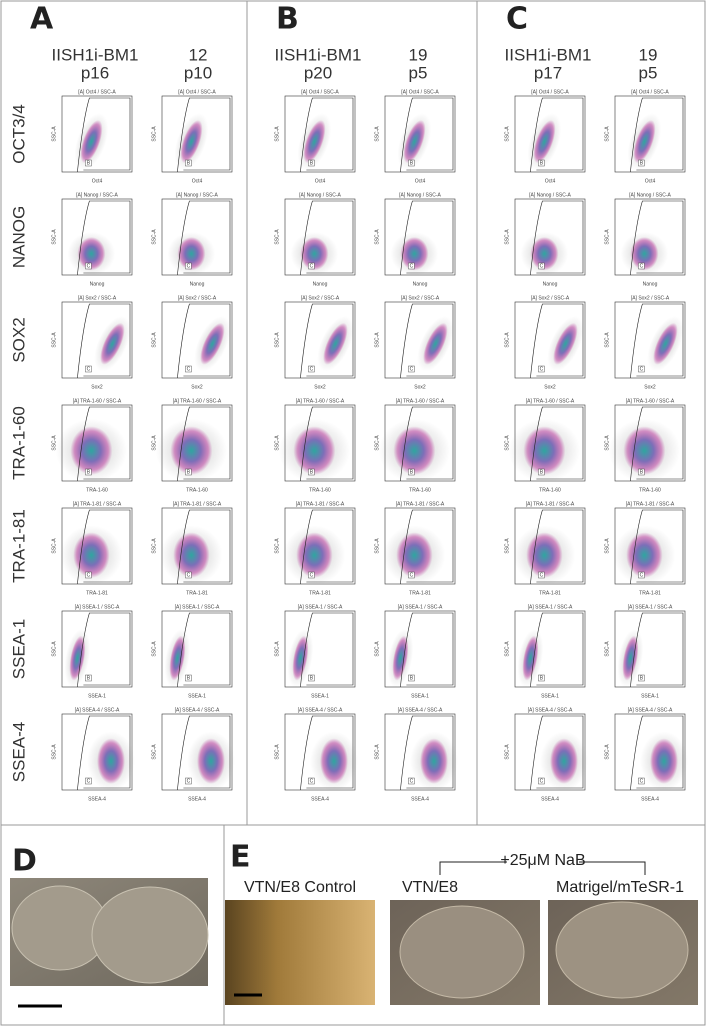  Describe the element at coordinates (18, 134) in the screenshot. I see `row-label: OCT3/4` at that location.